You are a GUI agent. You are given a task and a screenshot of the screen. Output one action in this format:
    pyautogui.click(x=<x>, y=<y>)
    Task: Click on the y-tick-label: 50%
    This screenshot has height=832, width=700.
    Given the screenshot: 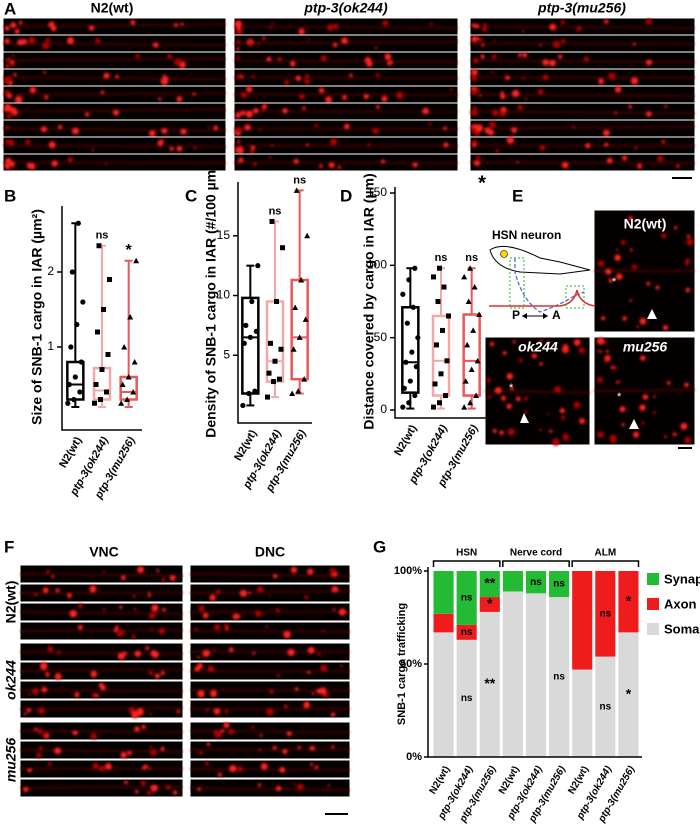 What is the action you would take?
    pyautogui.click(x=411, y=664)
    